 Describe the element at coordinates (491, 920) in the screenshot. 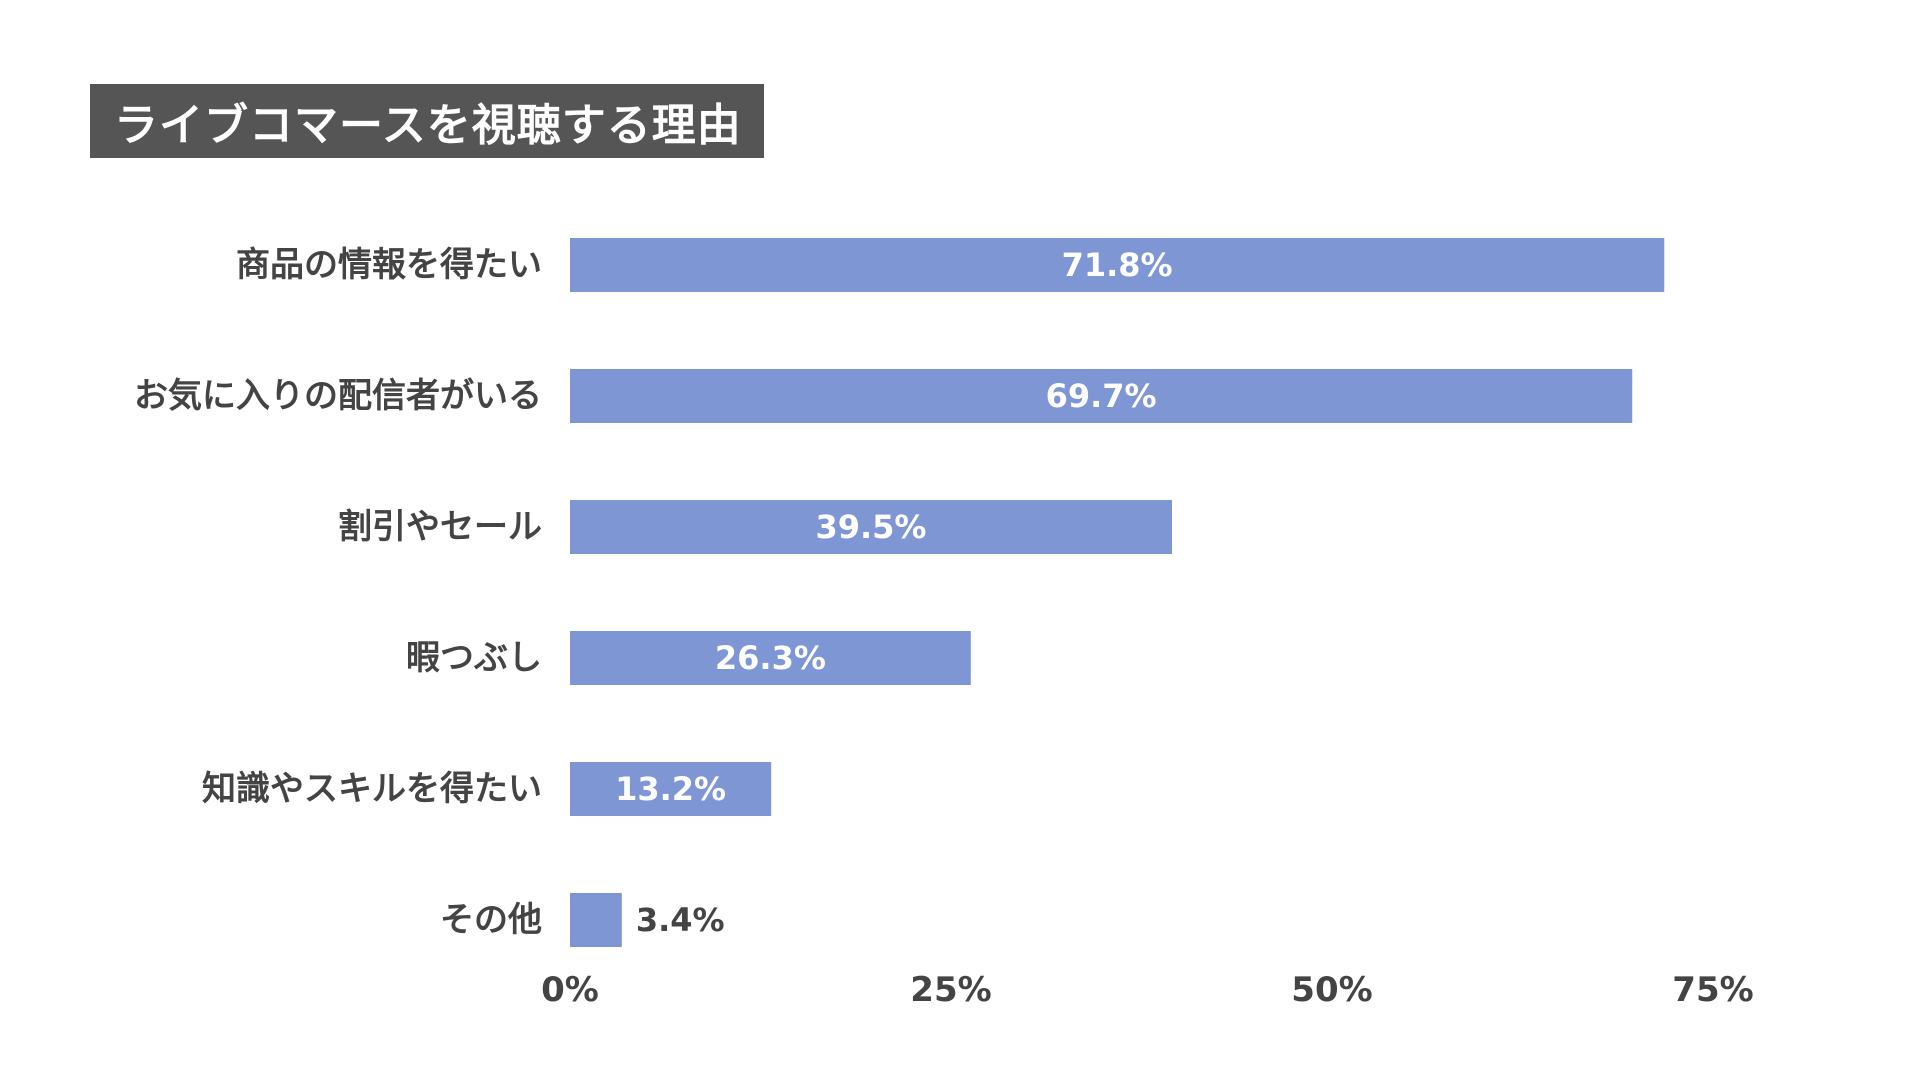

I see `category-label: その他` at that location.